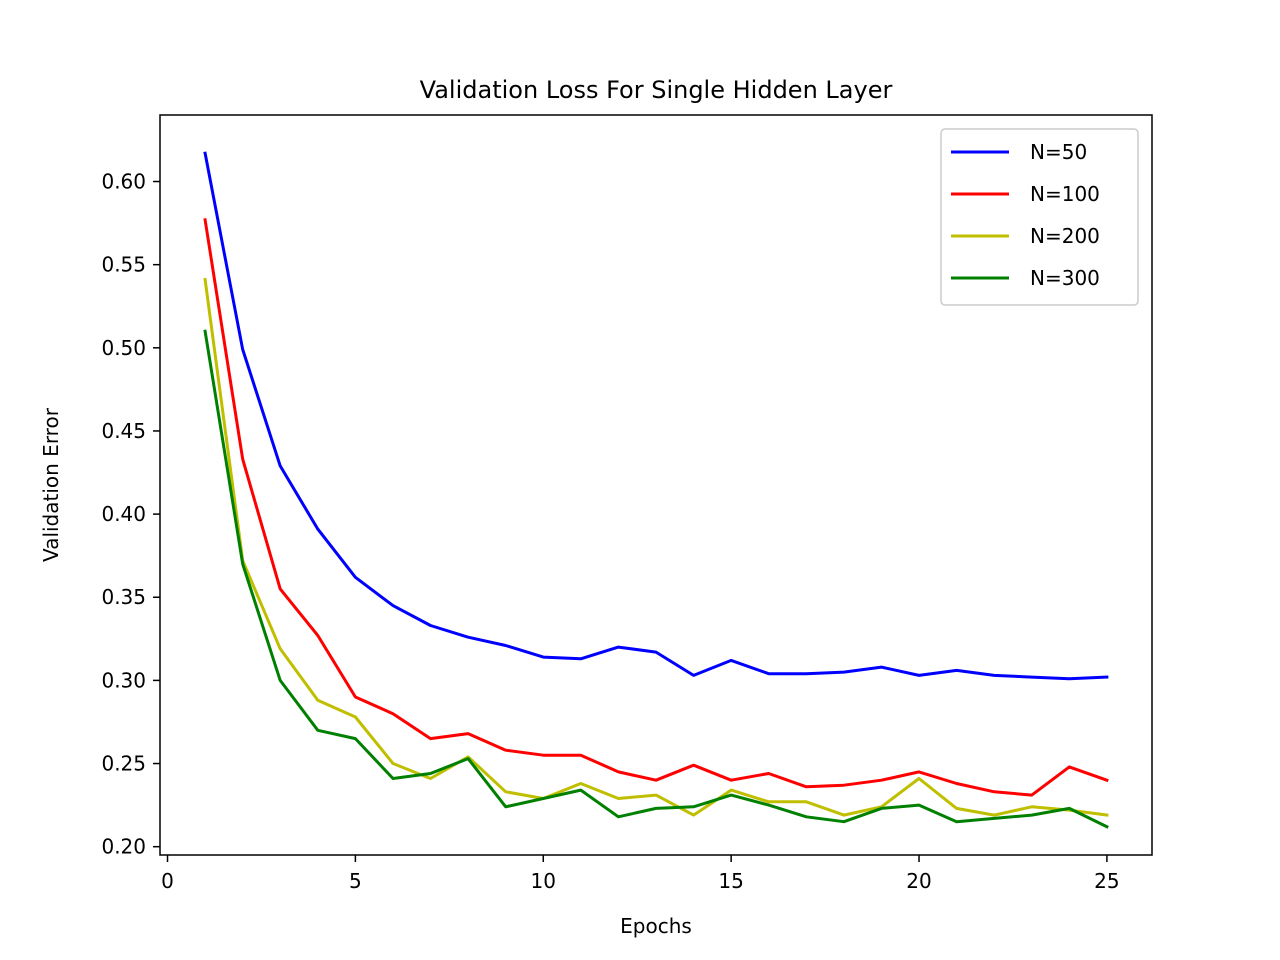  I want to click on y-tick-label: 0.60, so click(123, 182).